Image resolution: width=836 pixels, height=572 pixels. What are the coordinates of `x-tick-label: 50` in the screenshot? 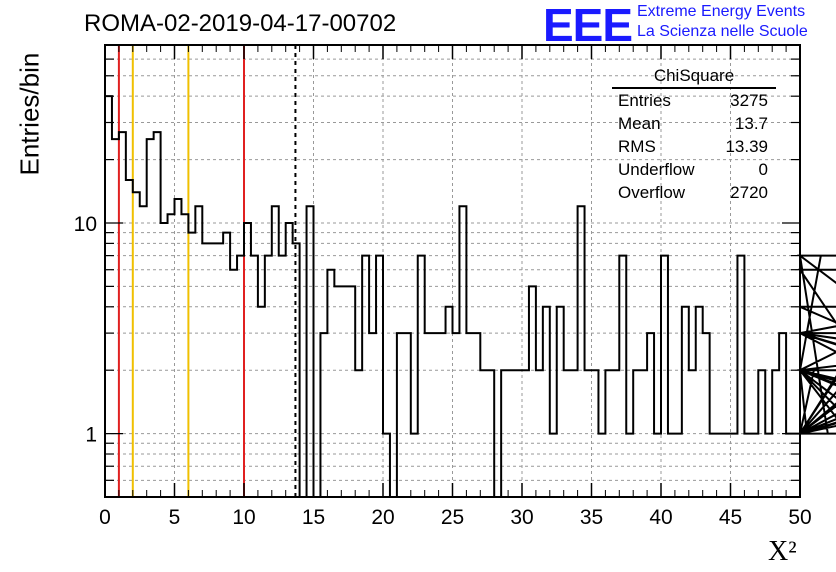 It's located at (799, 517).